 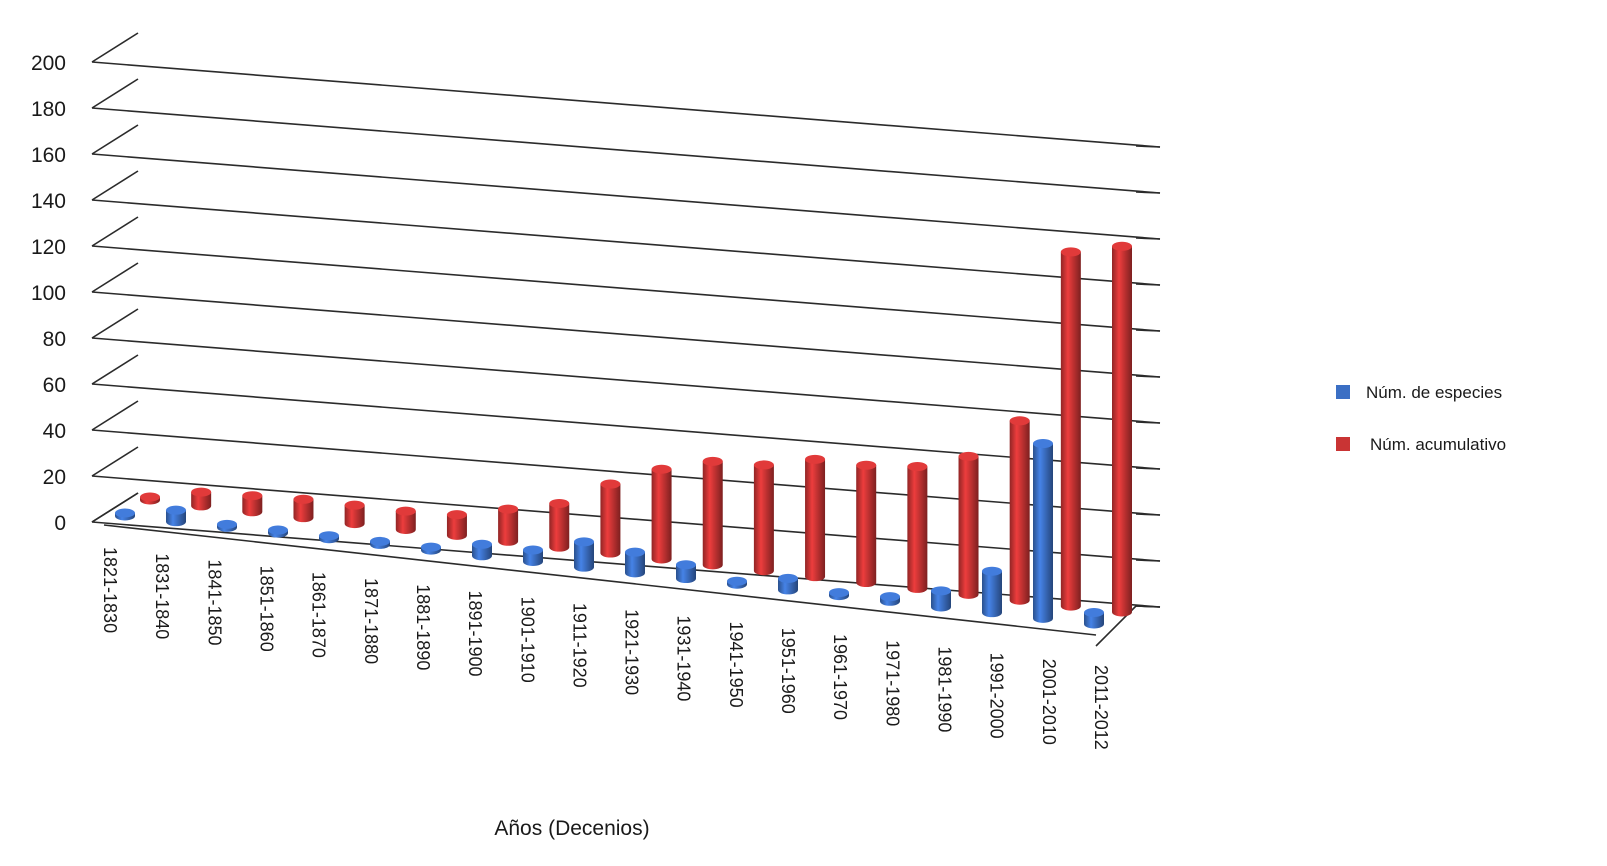 What do you see at coordinates (48, 201) in the screenshot?
I see `y-tick-label: 140` at bounding box center [48, 201].